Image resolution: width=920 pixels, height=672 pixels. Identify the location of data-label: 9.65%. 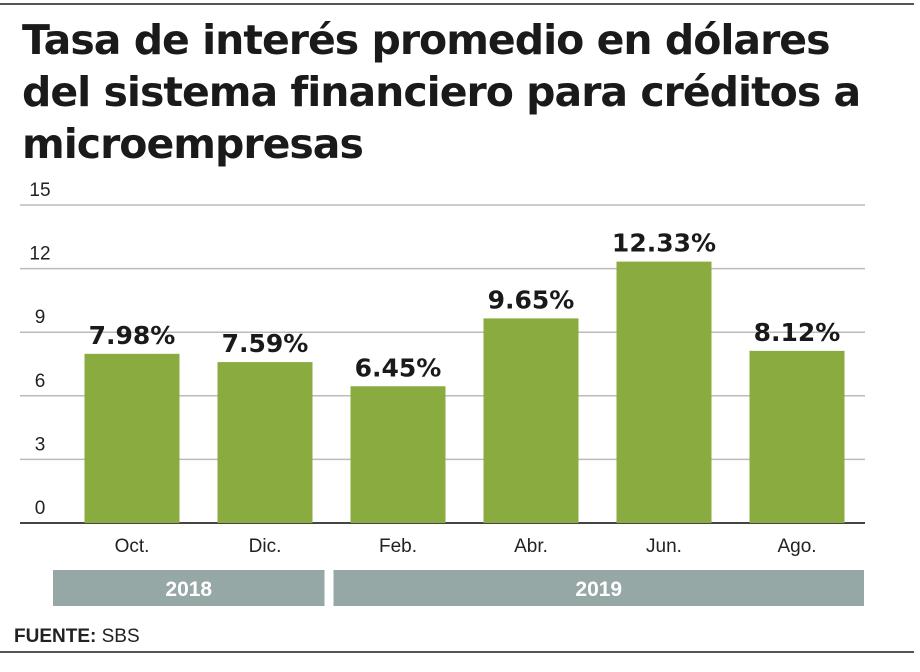
(531, 299).